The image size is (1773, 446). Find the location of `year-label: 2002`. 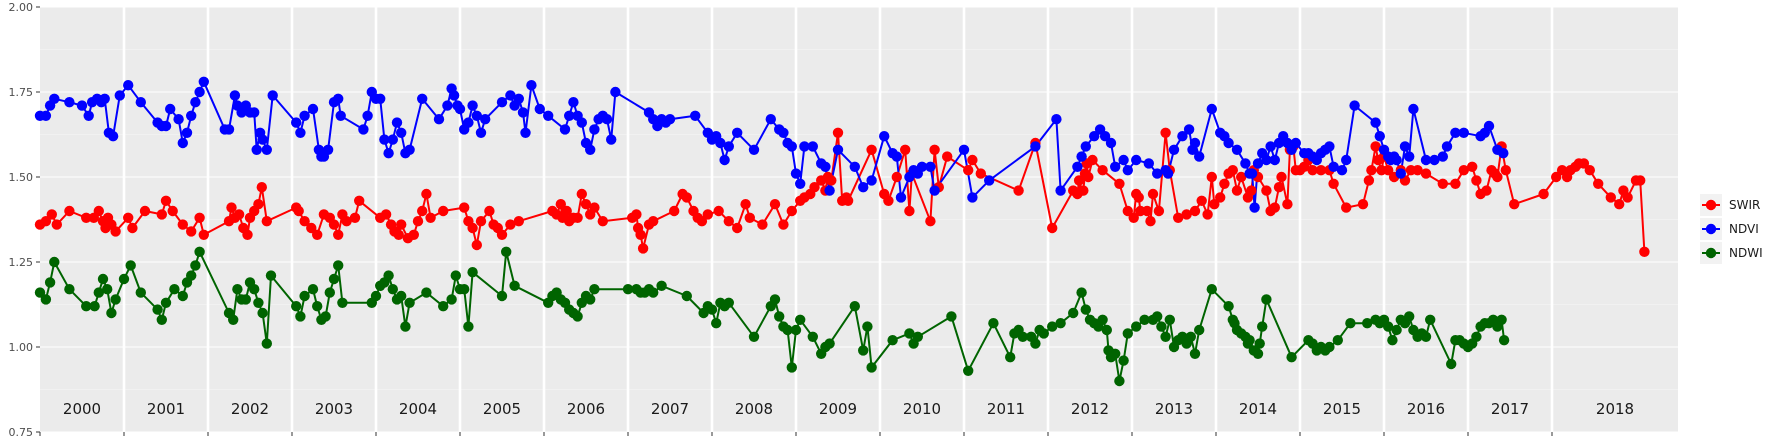

year-label: 2002 is located at coordinates (250, 409).